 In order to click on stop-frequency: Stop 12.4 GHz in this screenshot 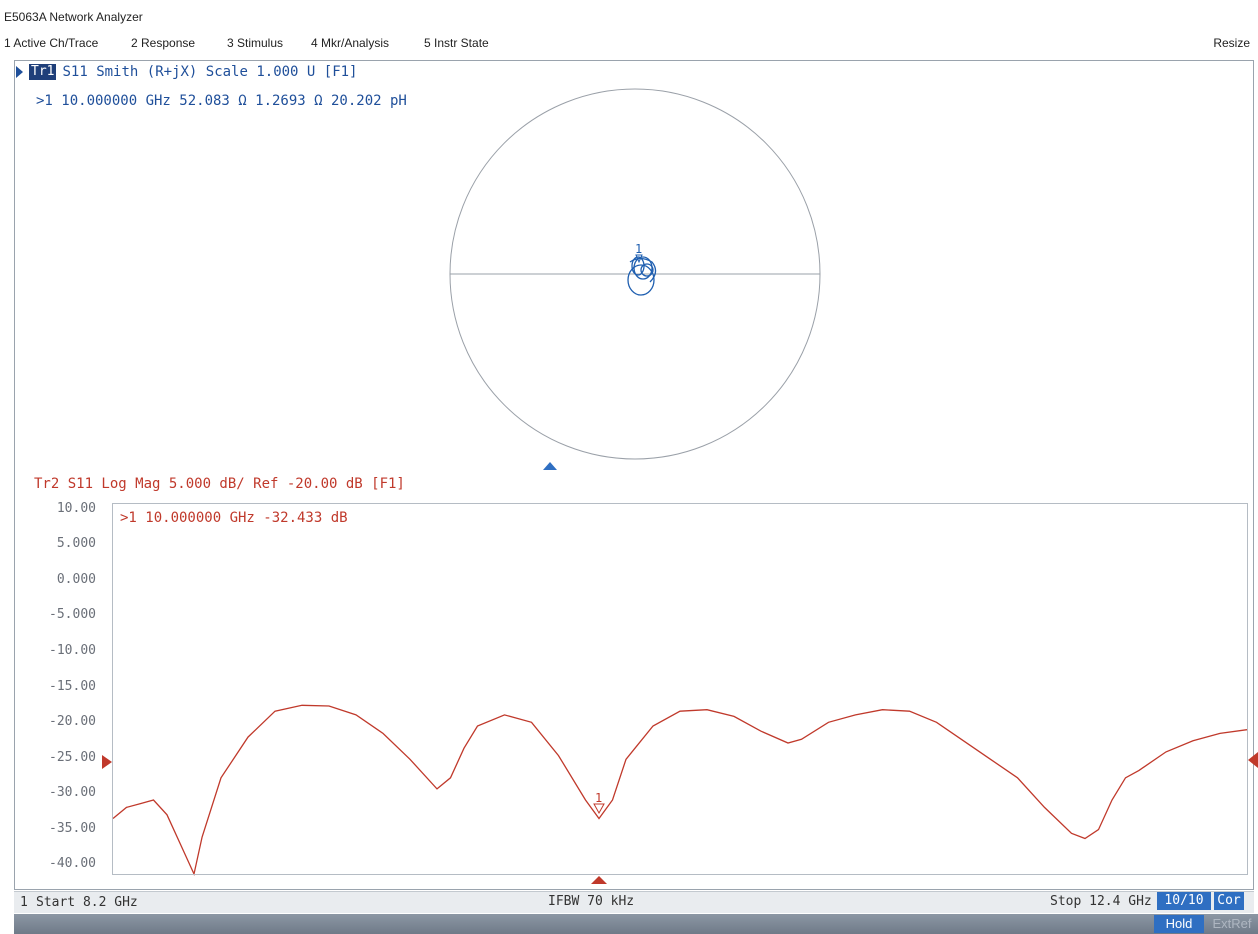, I will do `click(1101, 901)`.